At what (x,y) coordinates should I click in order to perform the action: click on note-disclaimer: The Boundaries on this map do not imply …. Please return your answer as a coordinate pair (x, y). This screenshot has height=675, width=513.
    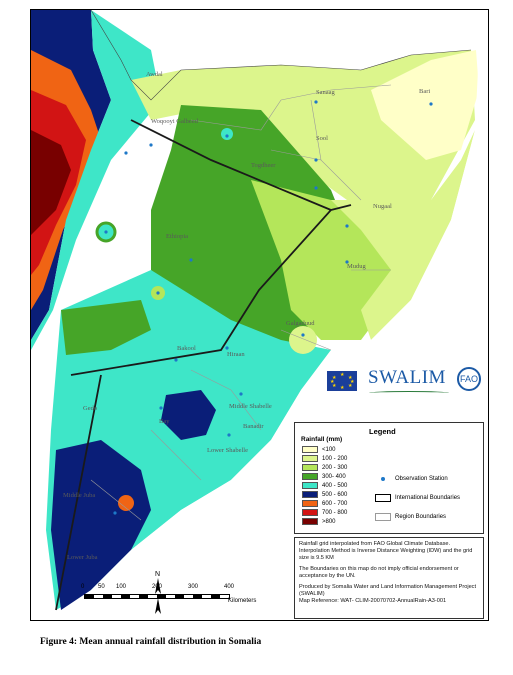
    Looking at the image, I should click on (379, 572).